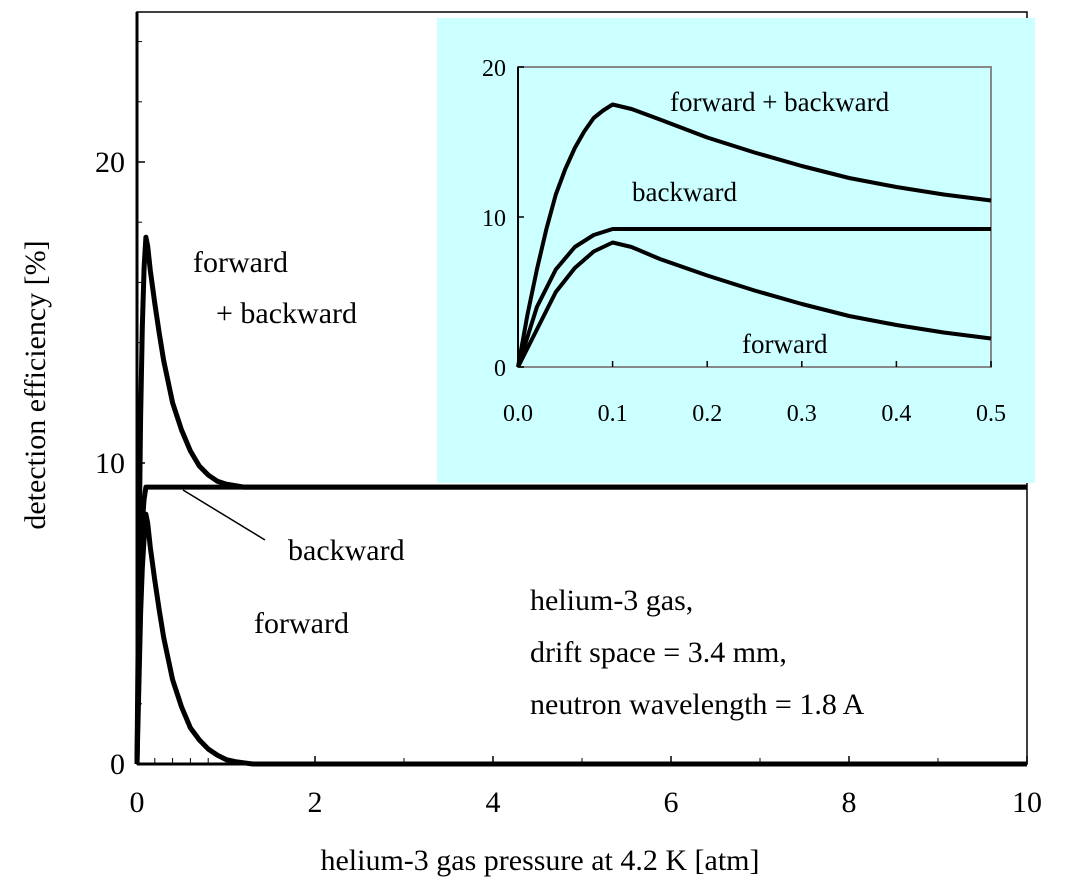 This screenshot has height=884, width=1071. What do you see at coordinates (494, 69) in the screenshot?
I see `inset-y-tick-label: 20` at bounding box center [494, 69].